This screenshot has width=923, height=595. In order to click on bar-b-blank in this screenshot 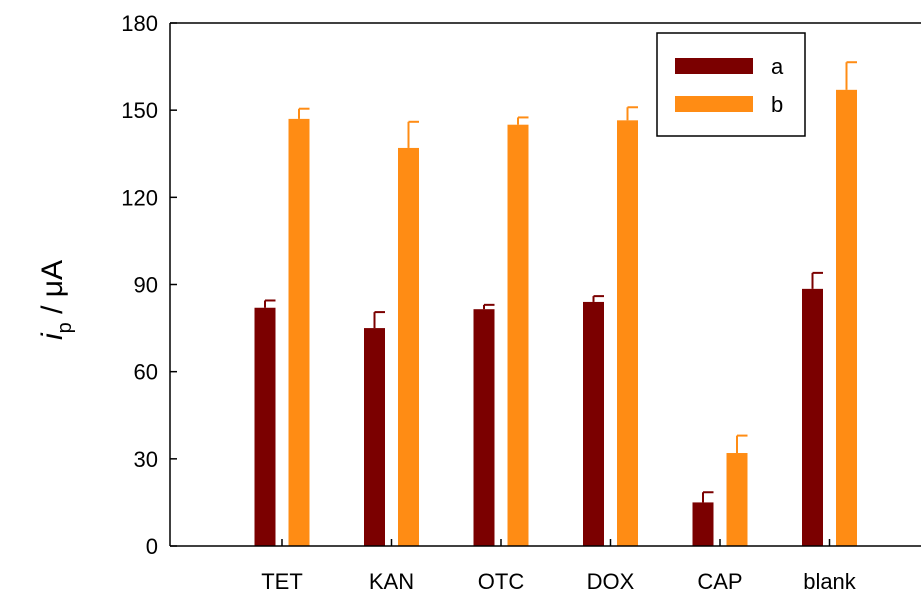, I will do `click(846, 318)`.